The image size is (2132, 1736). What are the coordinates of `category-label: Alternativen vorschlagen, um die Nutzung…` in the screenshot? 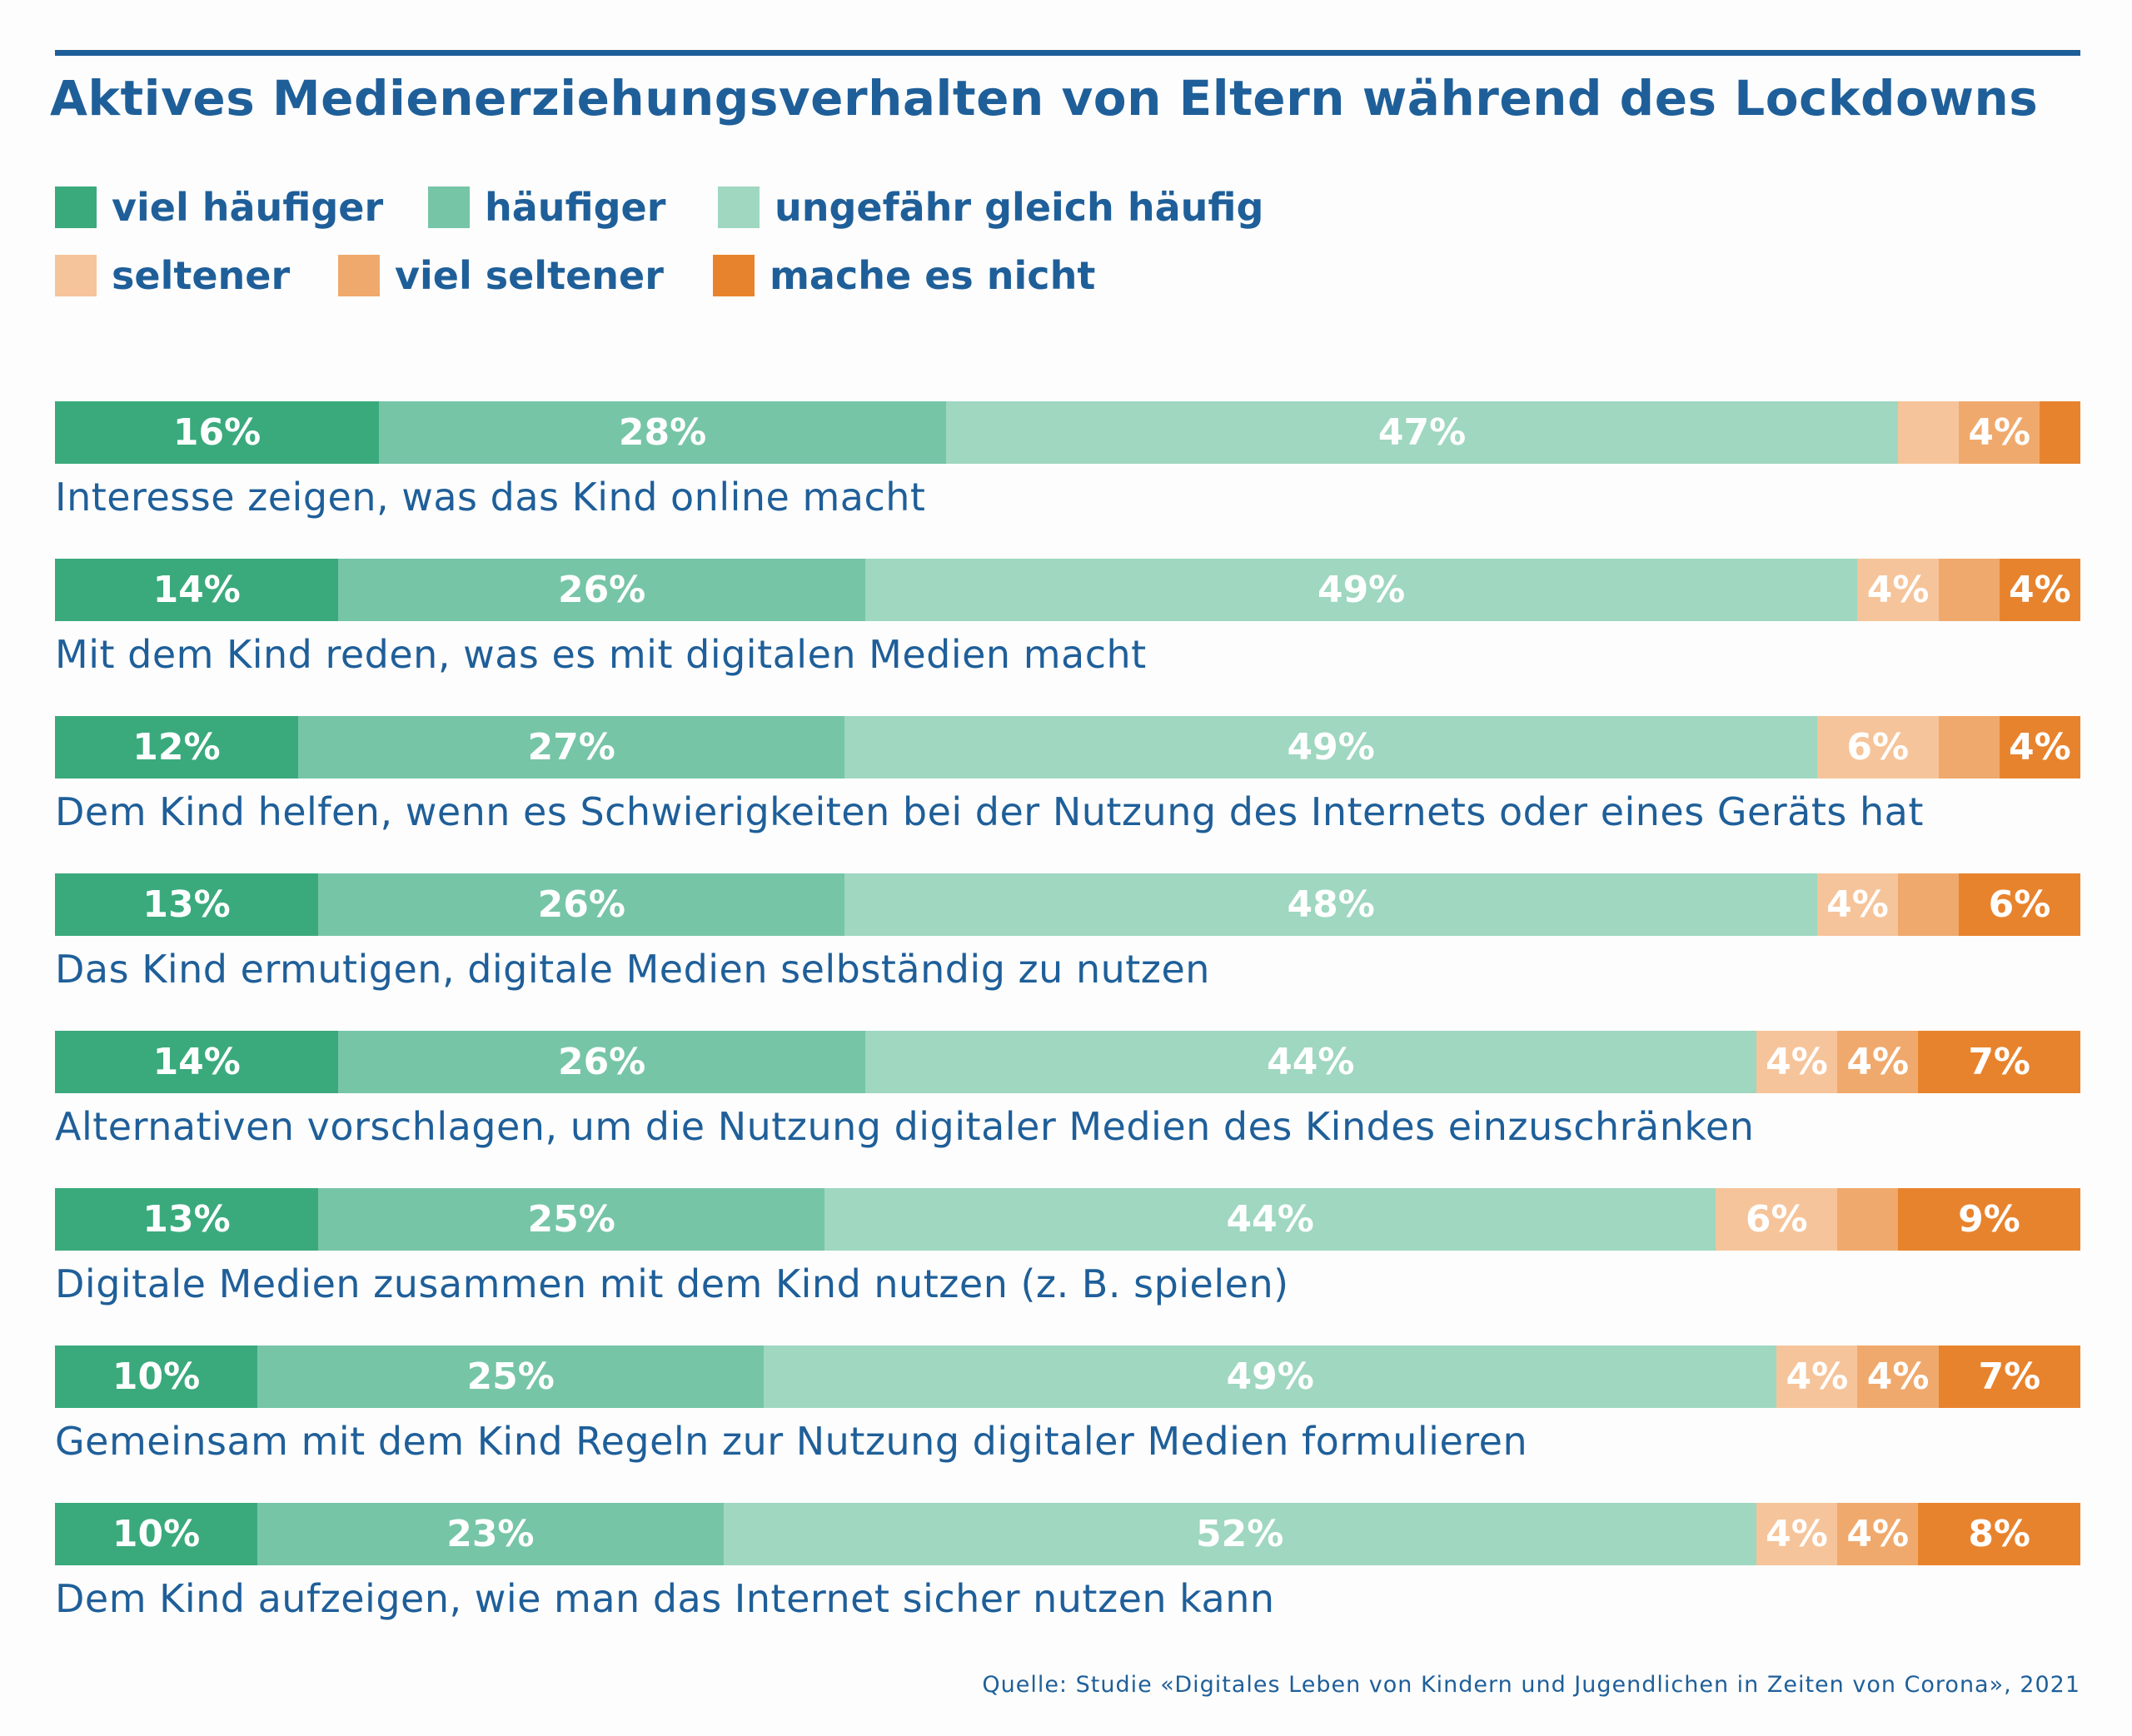 It's located at (905, 1126).